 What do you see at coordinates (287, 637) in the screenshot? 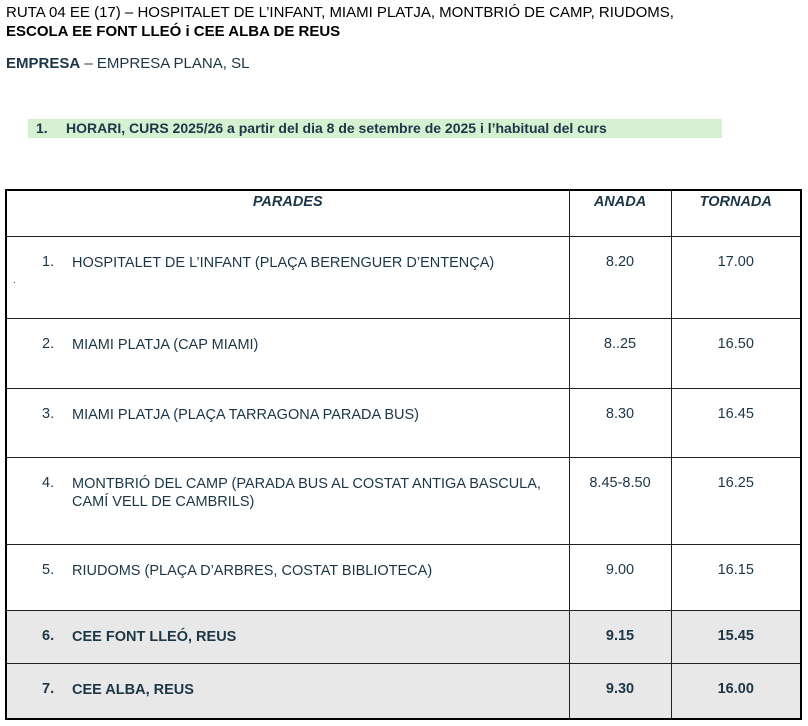
I see `stop-cell: 6. CEE FONT LLEÓ, REUS` at bounding box center [287, 637].